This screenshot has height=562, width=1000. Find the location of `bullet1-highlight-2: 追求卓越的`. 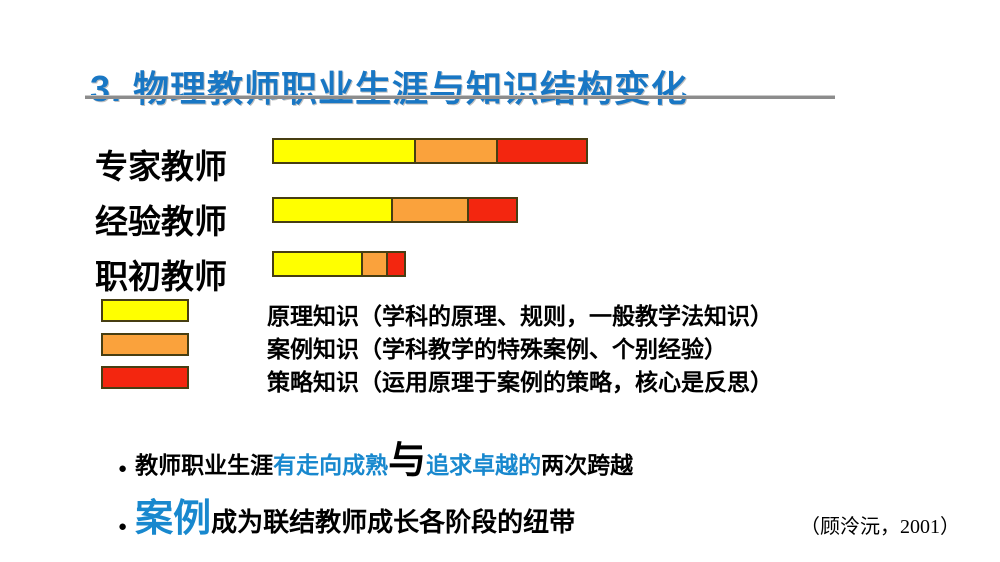

bullet1-highlight-2: 追求卓越的 is located at coordinates (484, 465).